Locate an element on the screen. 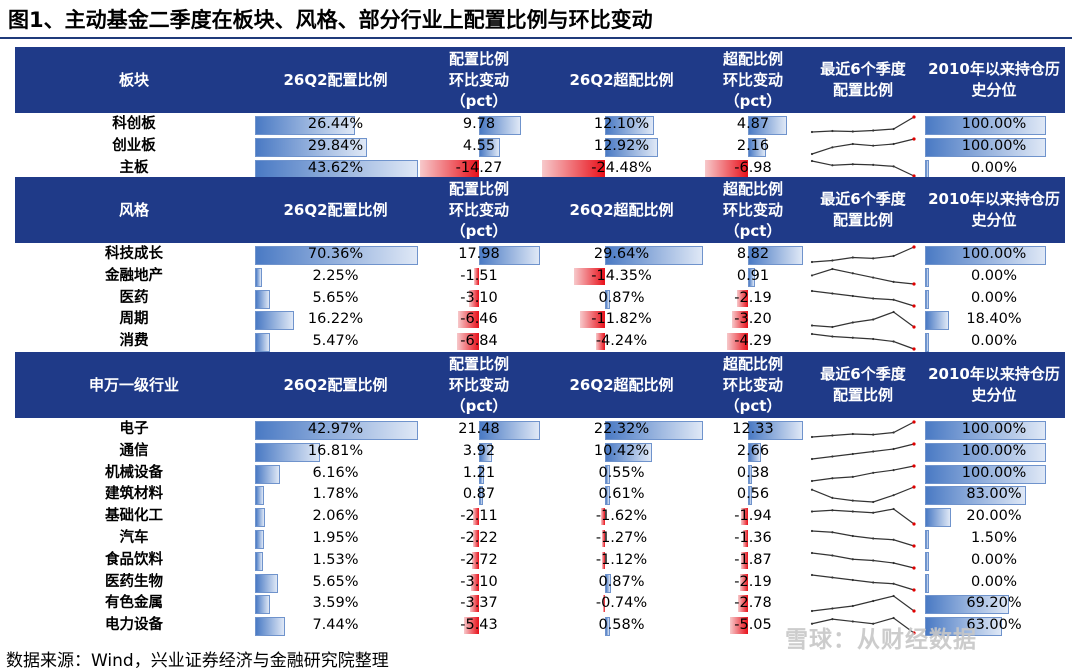  alloc-change-cell: -14.27 is located at coordinates (479, 168).